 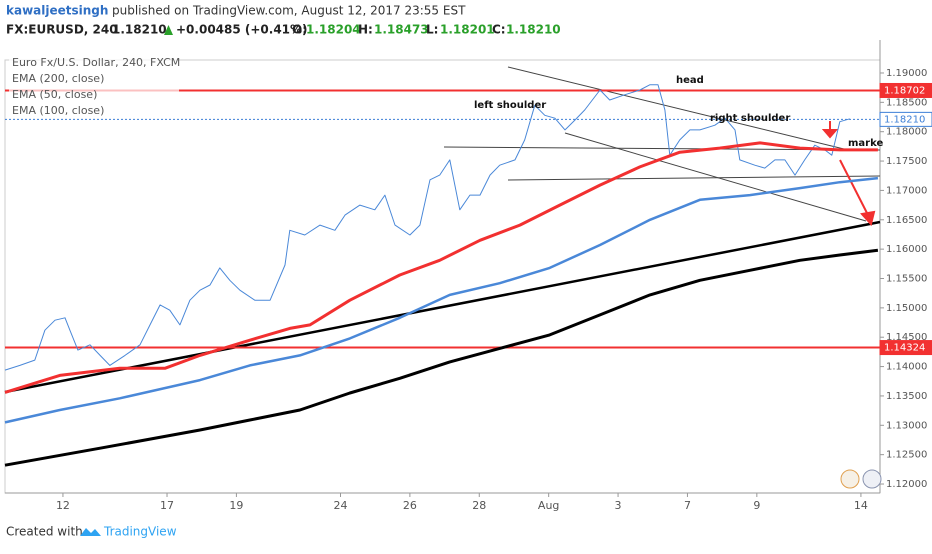 What do you see at coordinates (906, 132) in the screenshot?
I see `y-tick-label: 1.18000` at bounding box center [906, 132].